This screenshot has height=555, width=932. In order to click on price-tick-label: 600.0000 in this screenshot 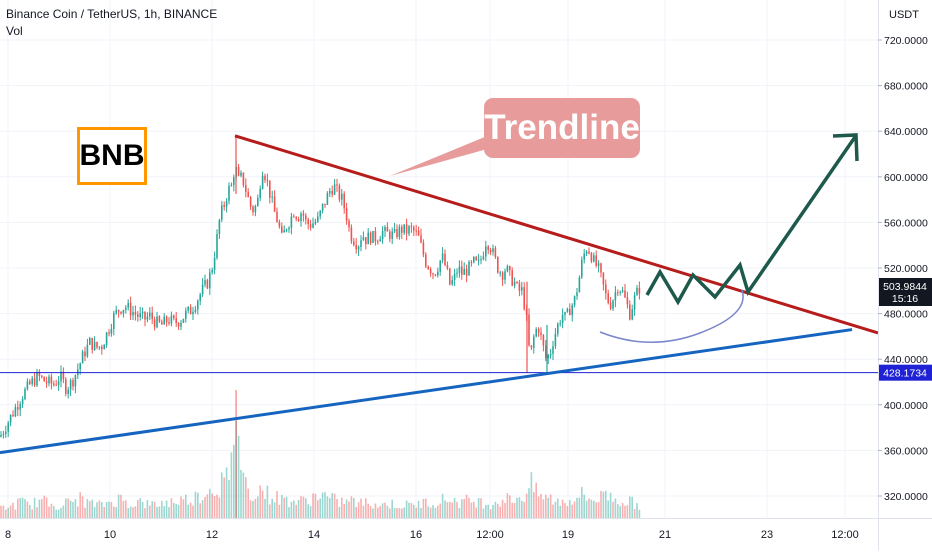, I will do `click(906, 178)`.